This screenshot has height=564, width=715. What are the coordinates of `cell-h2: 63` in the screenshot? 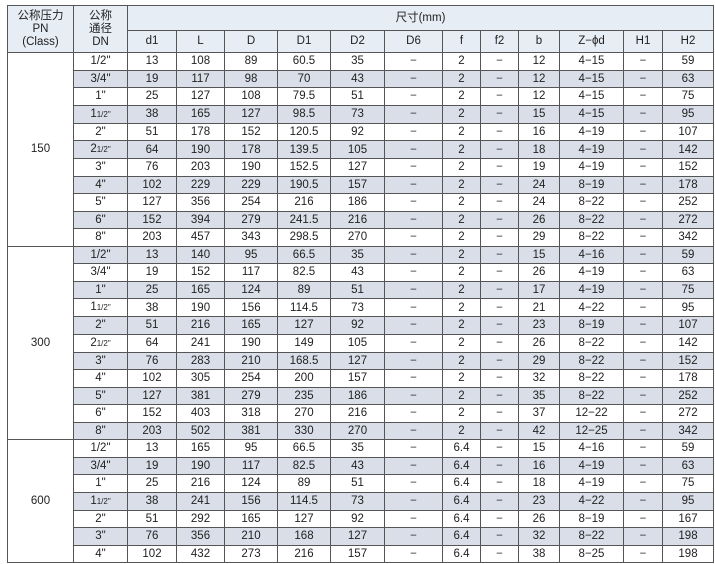 It's located at (688, 78).